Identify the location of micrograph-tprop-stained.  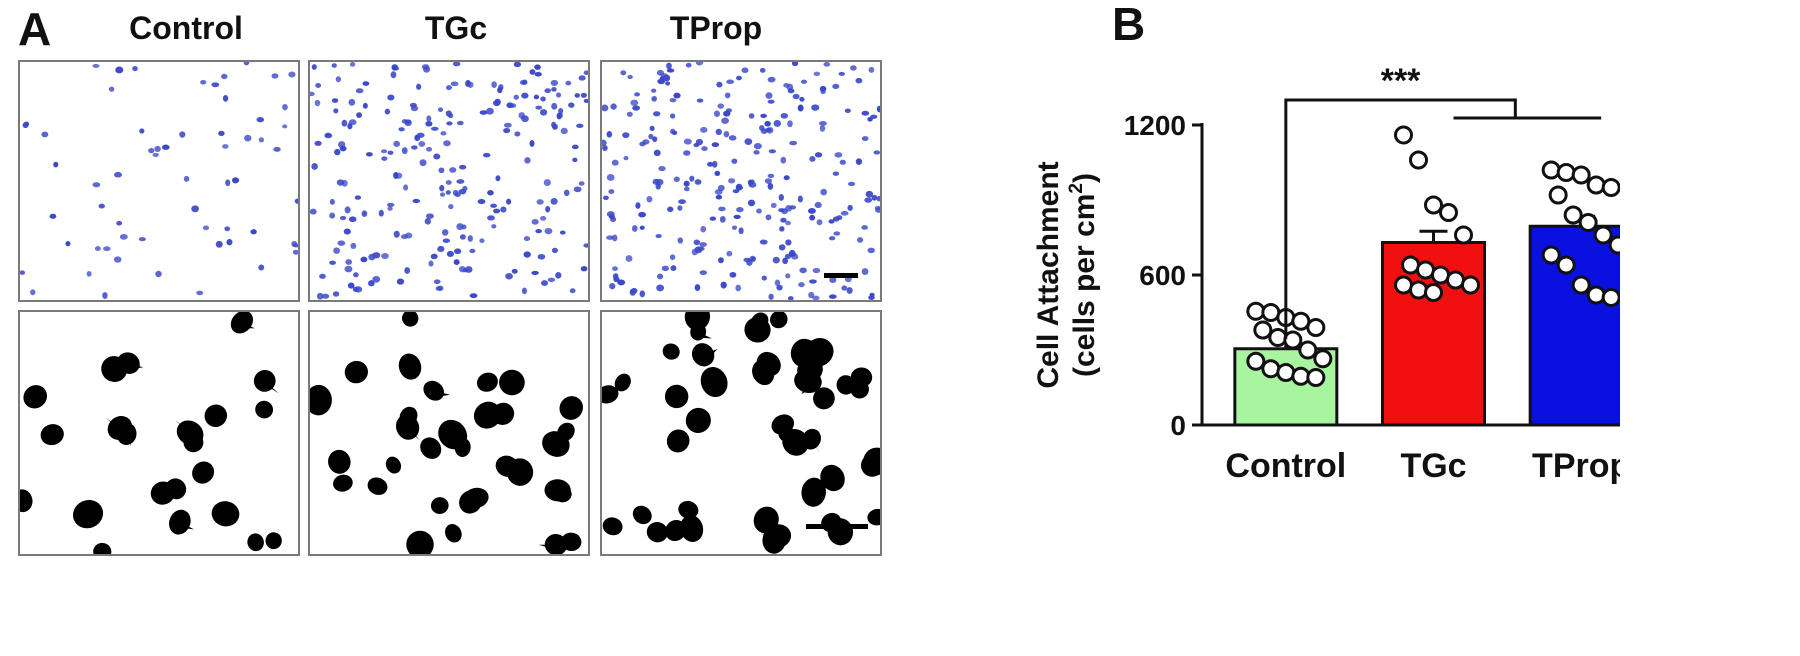
(741, 181).